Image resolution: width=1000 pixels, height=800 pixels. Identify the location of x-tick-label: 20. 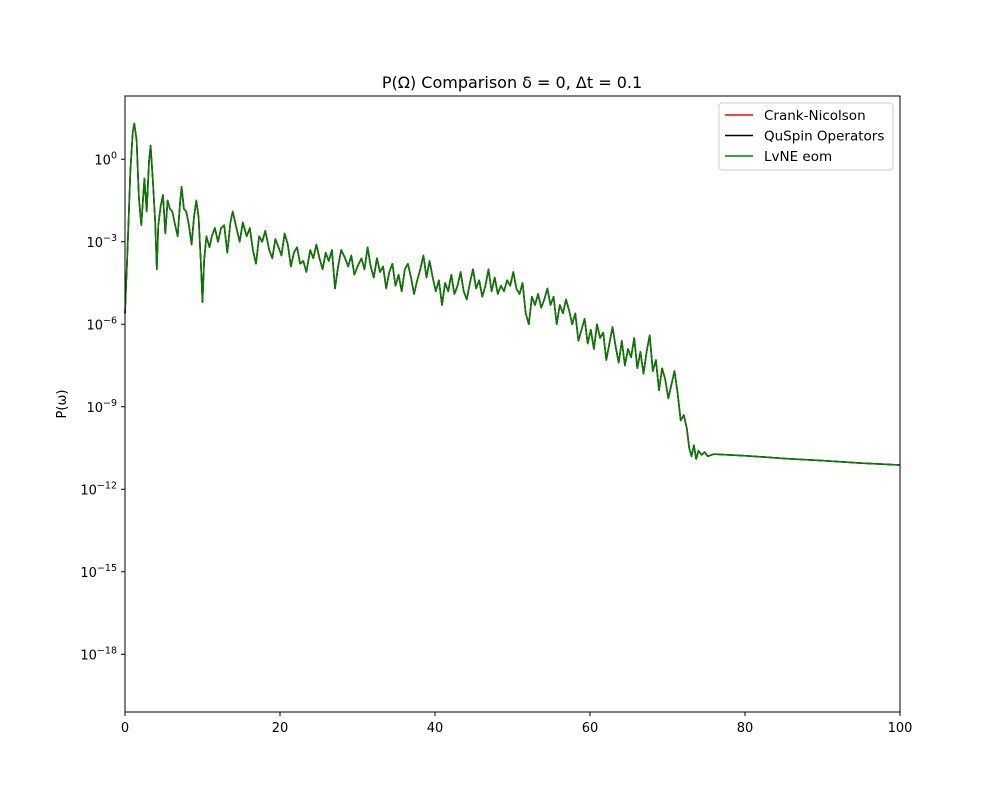
(280, 728).